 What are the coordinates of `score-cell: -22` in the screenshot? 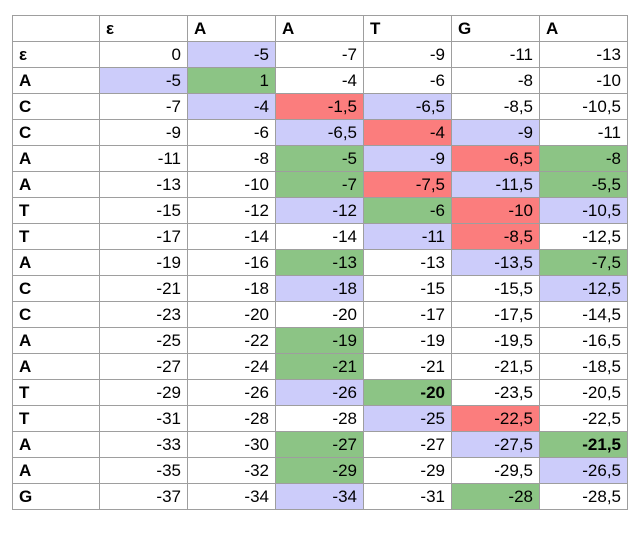 It's located at (231, 340).